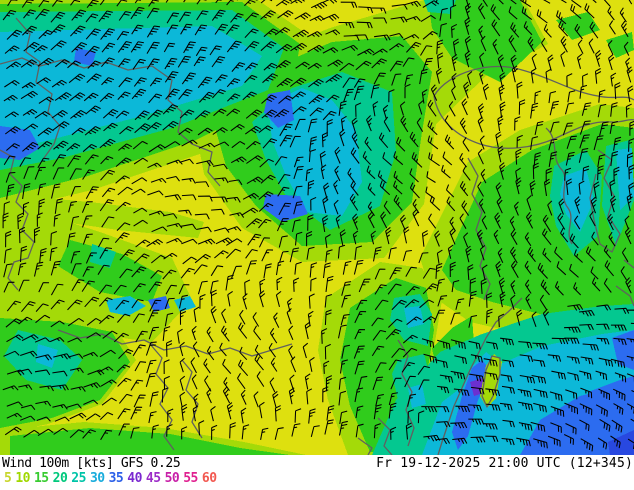  I want to click on legend-value: 35, so click(116, 478).